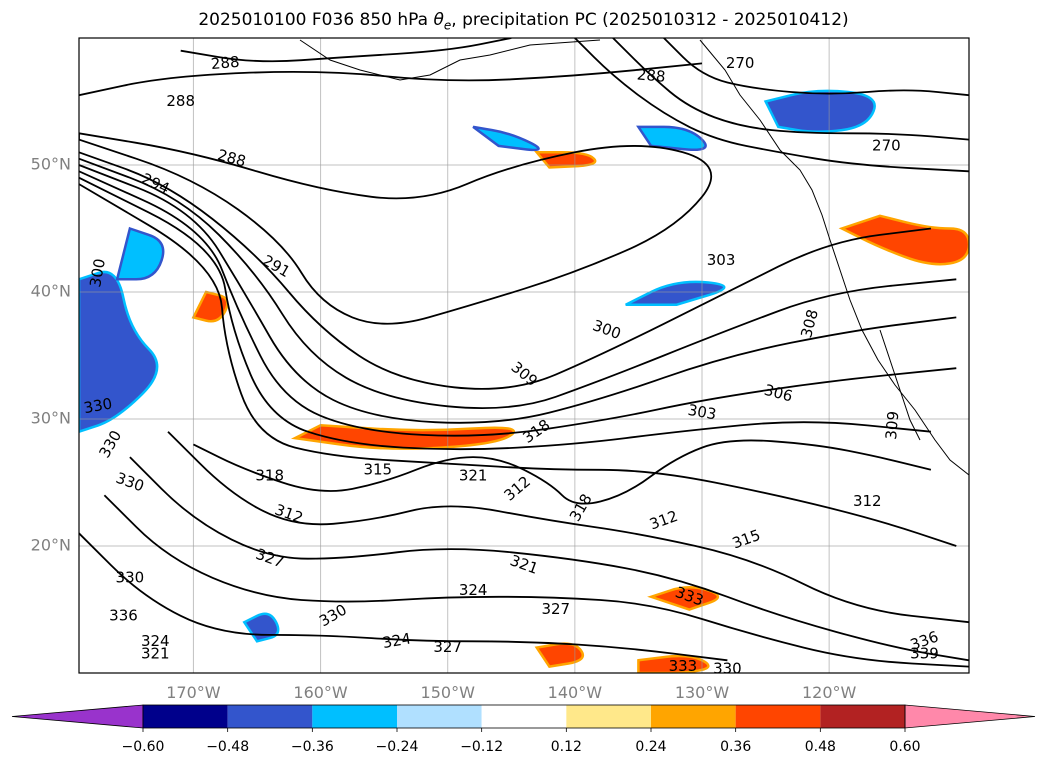 This screenshot has height=767, width=1047. I want to click on contour-label: 336, so click(123, 615).